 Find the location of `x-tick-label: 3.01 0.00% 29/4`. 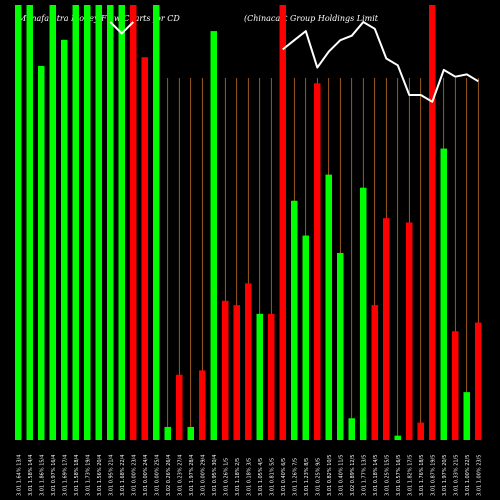

x-tick-label: 3.01 0.00% 29/4 is located at coordinates (203, 475).